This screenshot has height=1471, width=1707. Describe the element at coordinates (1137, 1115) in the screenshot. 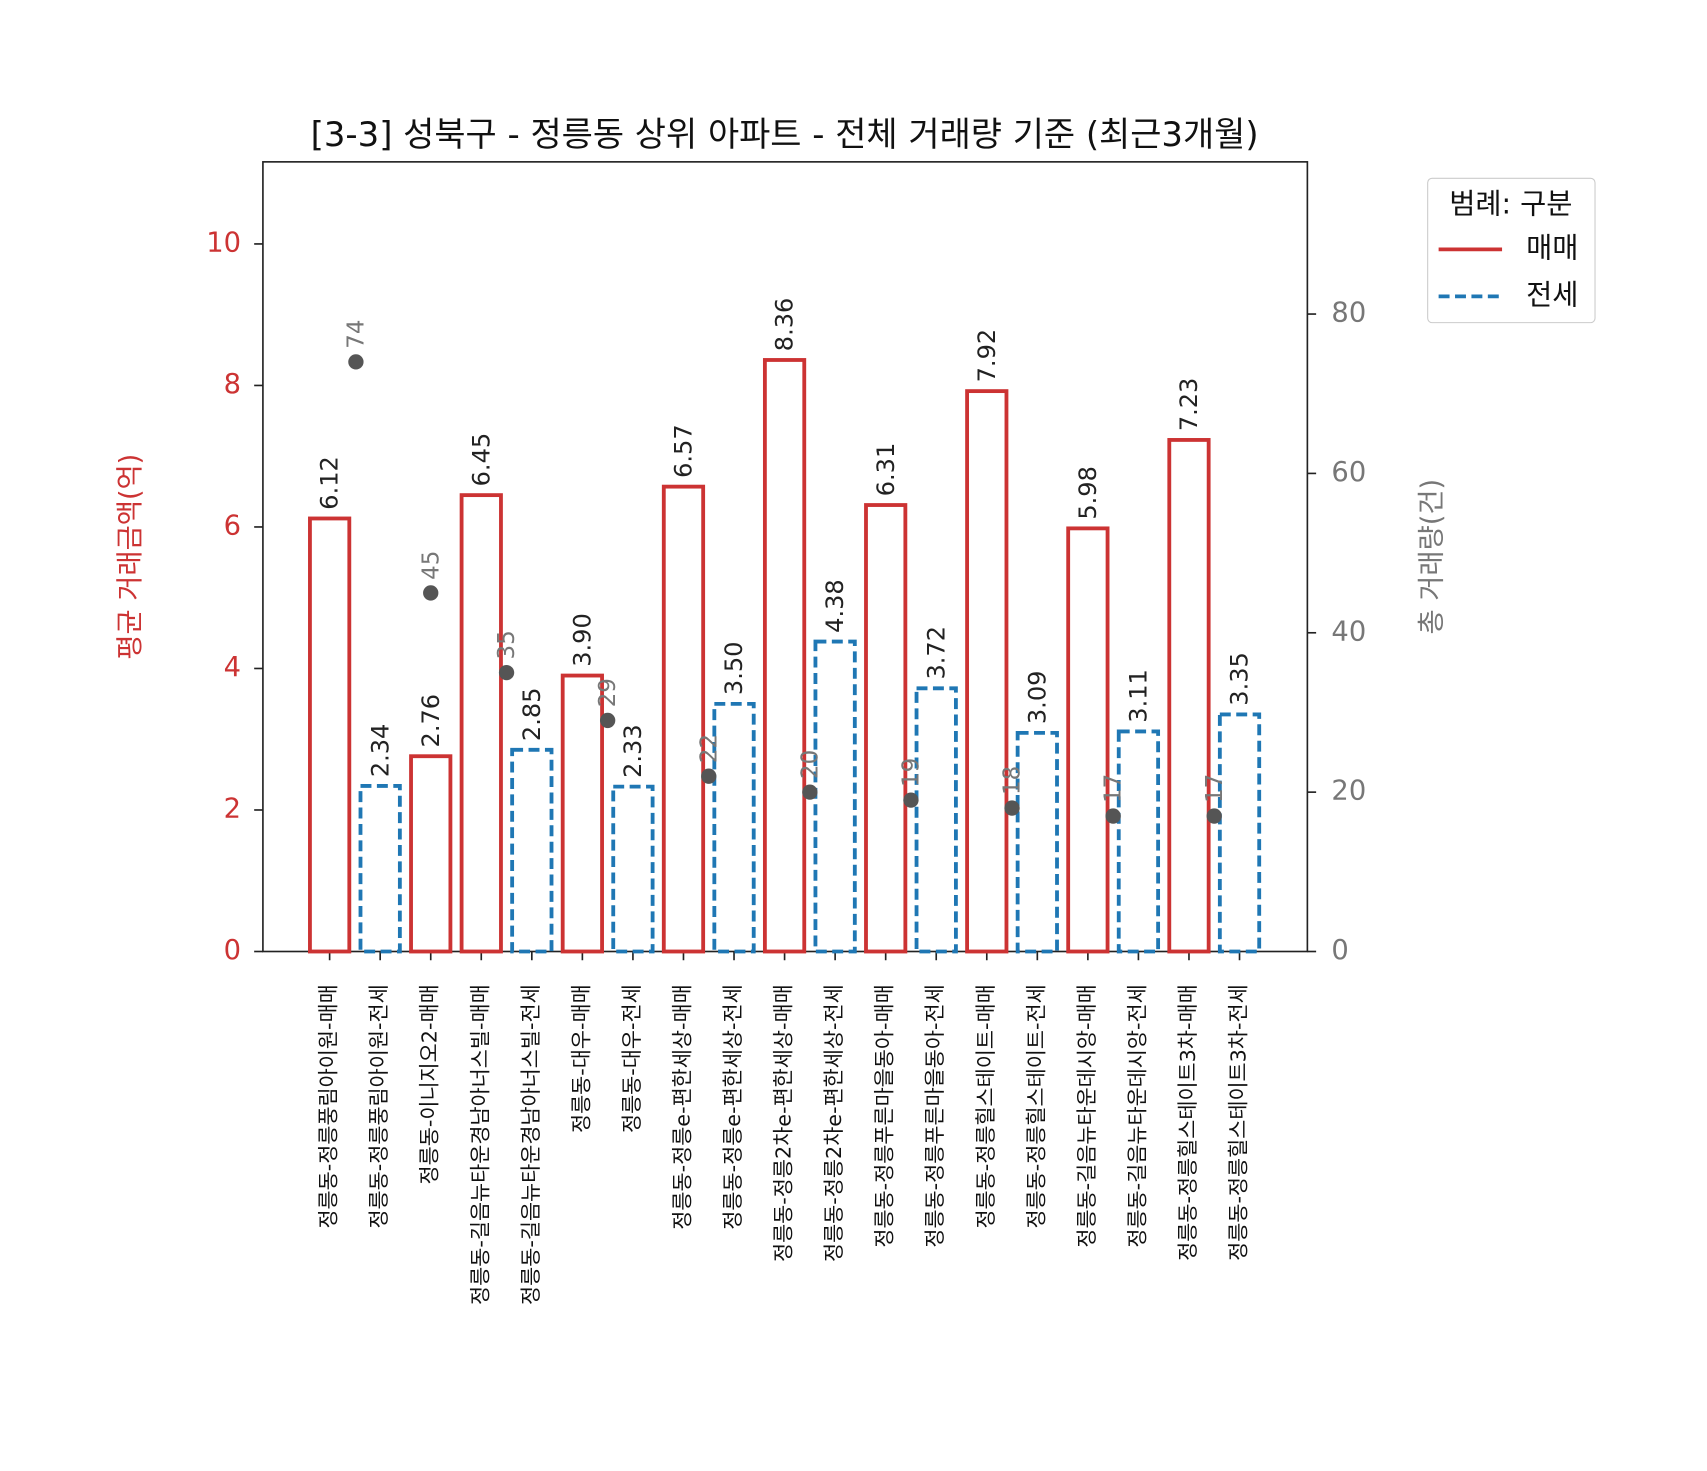

I see `x-tick-label: 정릉동-길음뉴타운데시앙-전세` at that location.